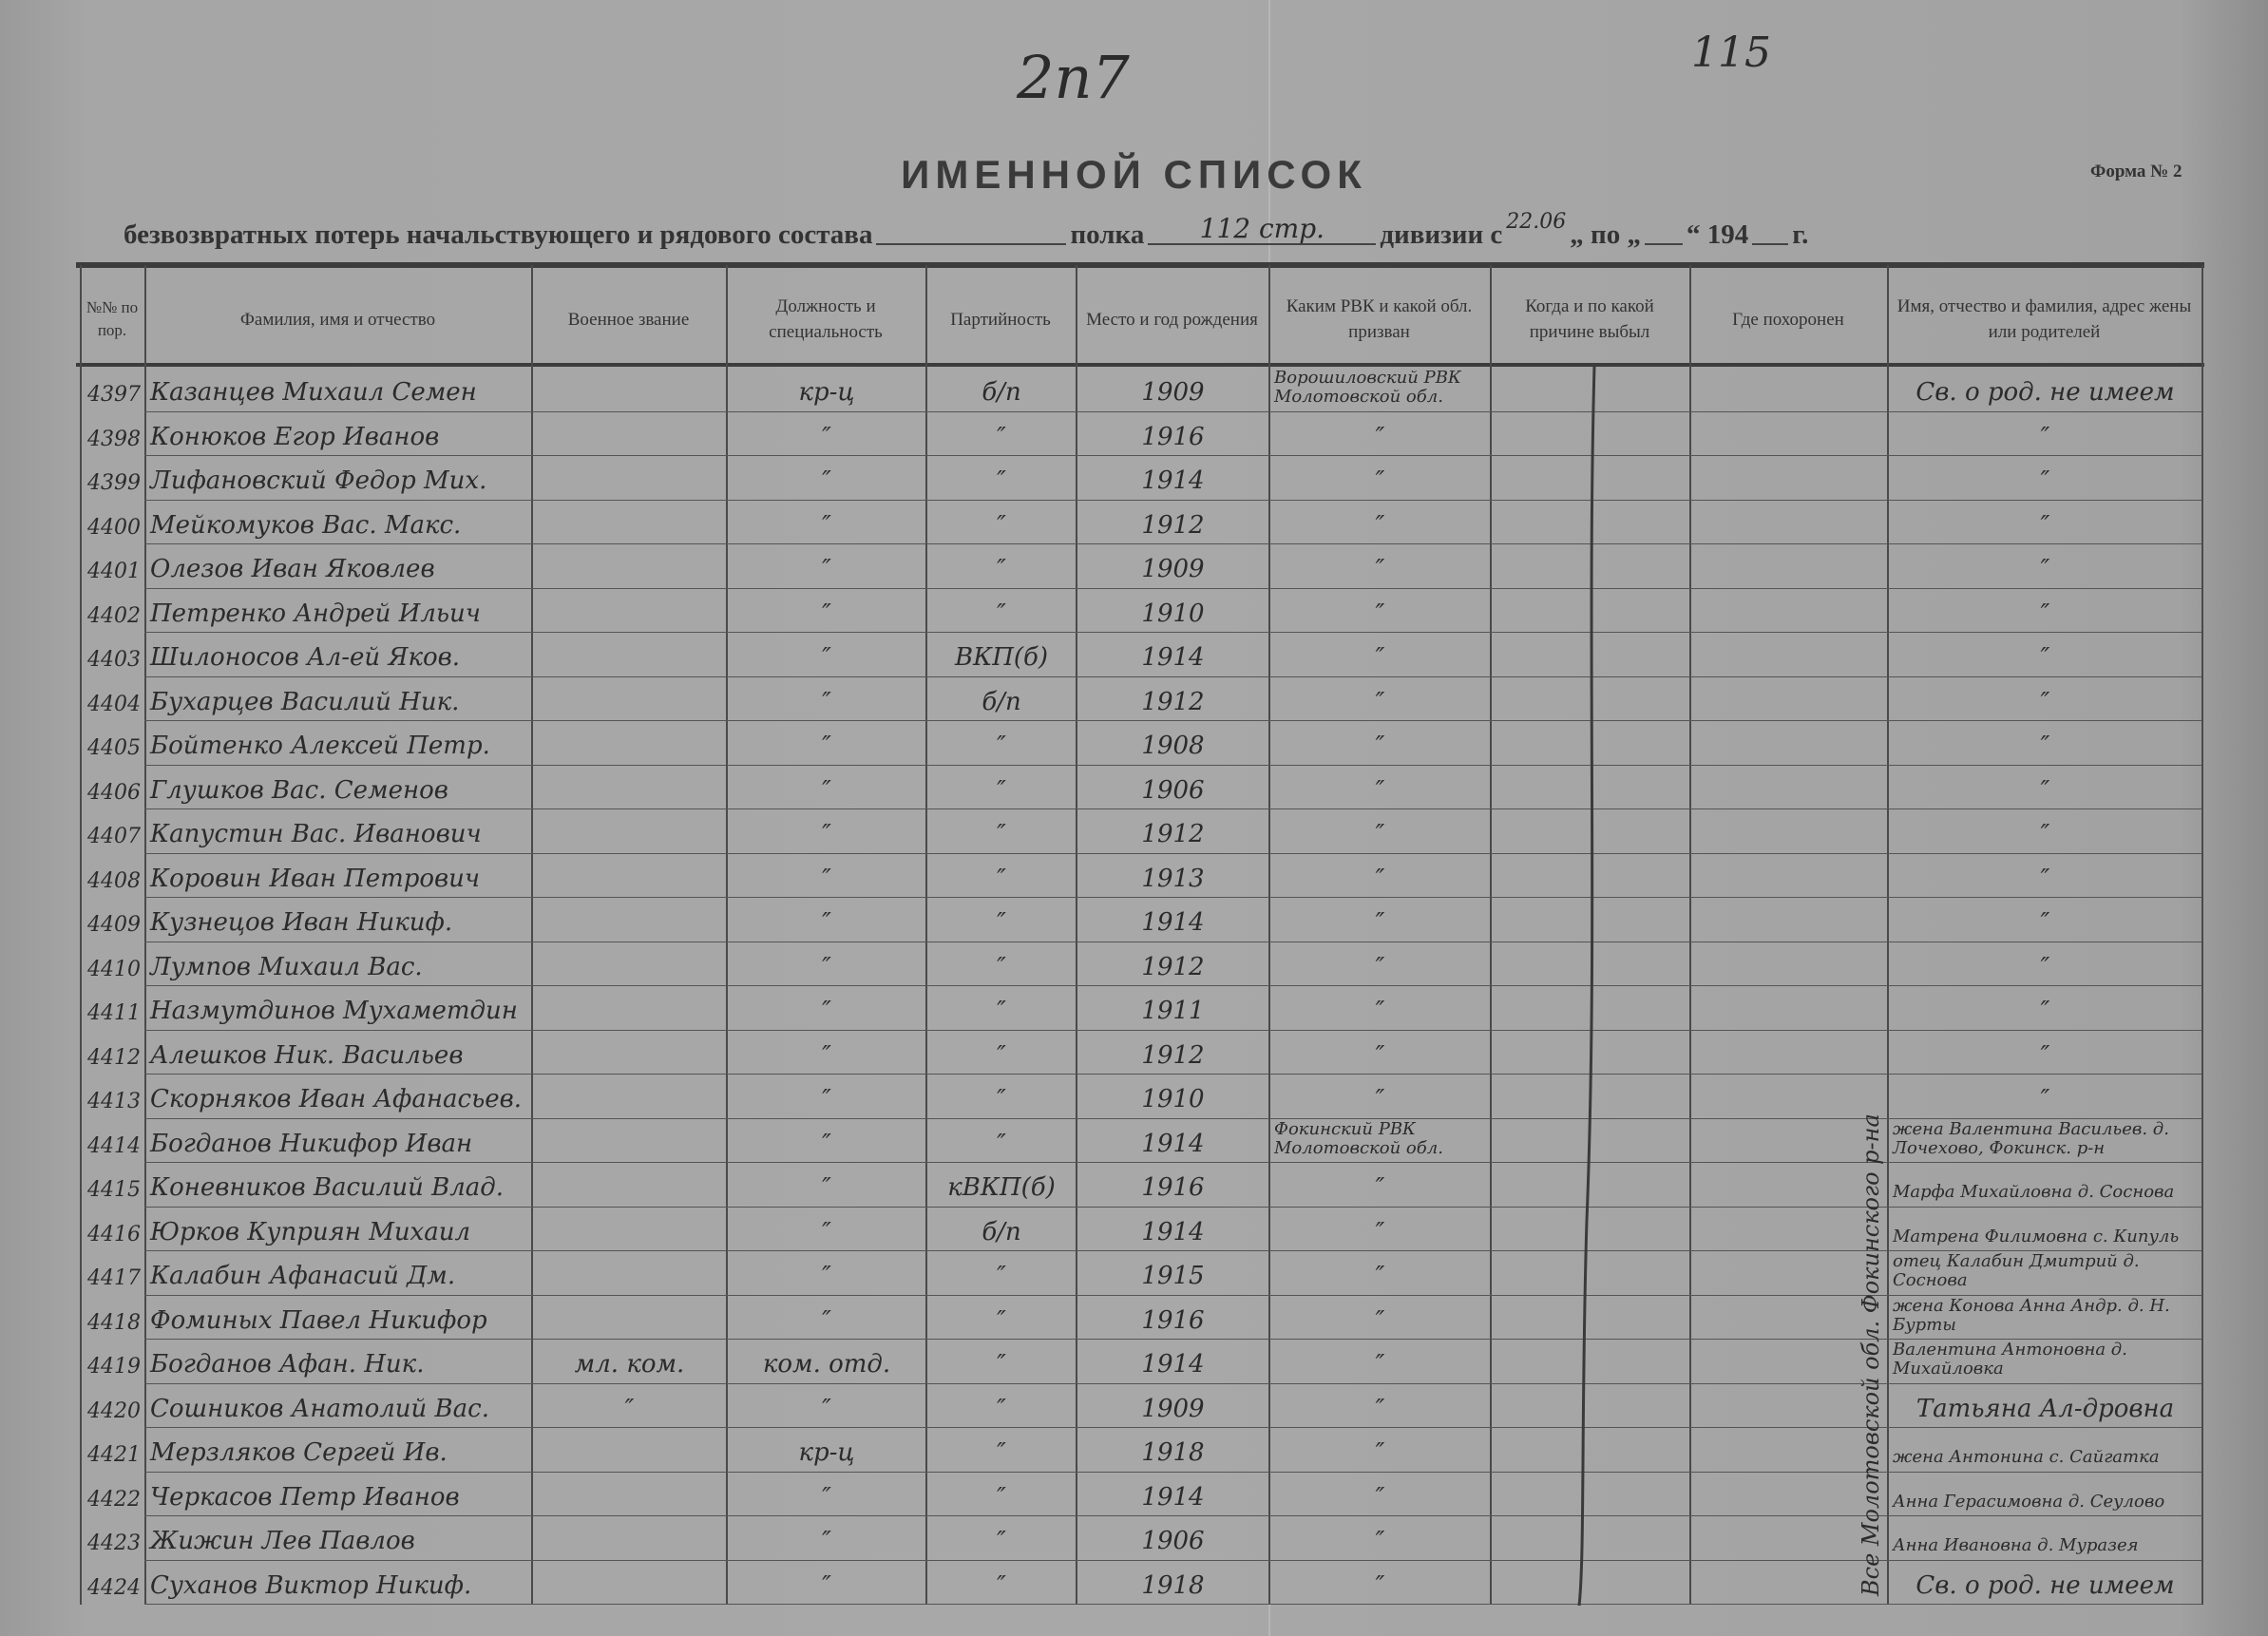 The height and width of the screenshot is (1636, 2268). What do you see at coordinates (1536, 222) in the screenshot?
I see `date-from-value: 22.06` at bounding box center [1536, 222].